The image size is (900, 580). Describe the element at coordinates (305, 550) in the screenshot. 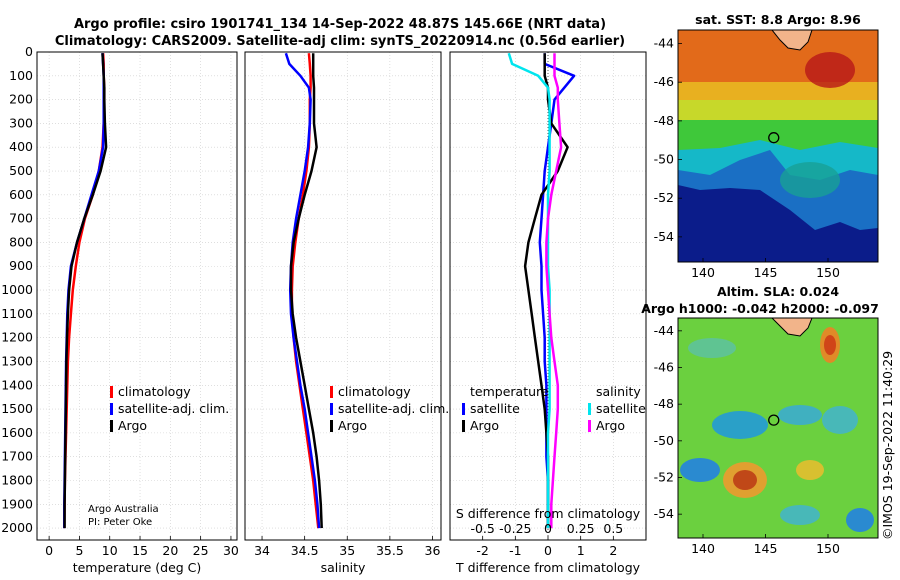

I see `x-tick-label: 34.5` at that location.